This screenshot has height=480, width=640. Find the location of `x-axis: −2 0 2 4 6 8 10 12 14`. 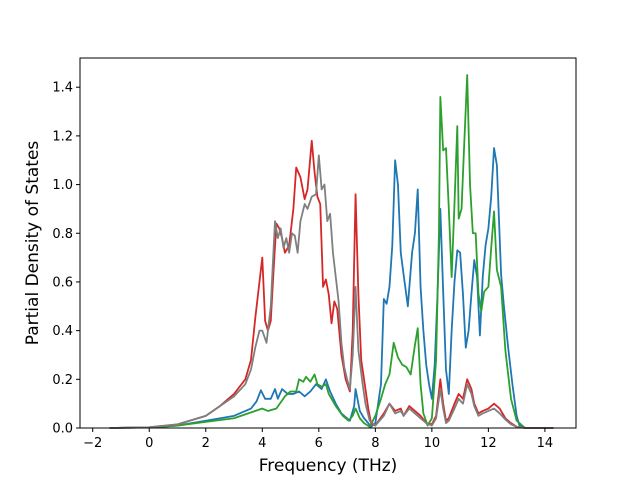

x-axis: −2 0 2 4 6 8 10 12 14 is located at coordinates (318, 439).